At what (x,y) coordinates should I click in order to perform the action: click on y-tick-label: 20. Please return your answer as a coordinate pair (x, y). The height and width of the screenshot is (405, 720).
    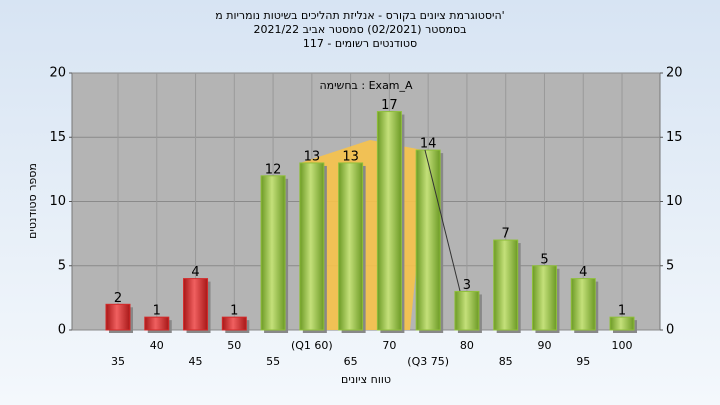
    Looking at the image, I should click on (57, 73).